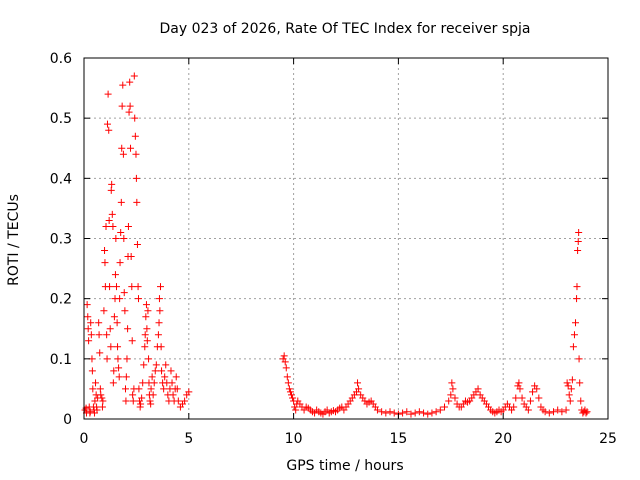  Describe the element at coordinates (61, 360) in the screenshot. I see `y-tick-label: 0.1` at that location.